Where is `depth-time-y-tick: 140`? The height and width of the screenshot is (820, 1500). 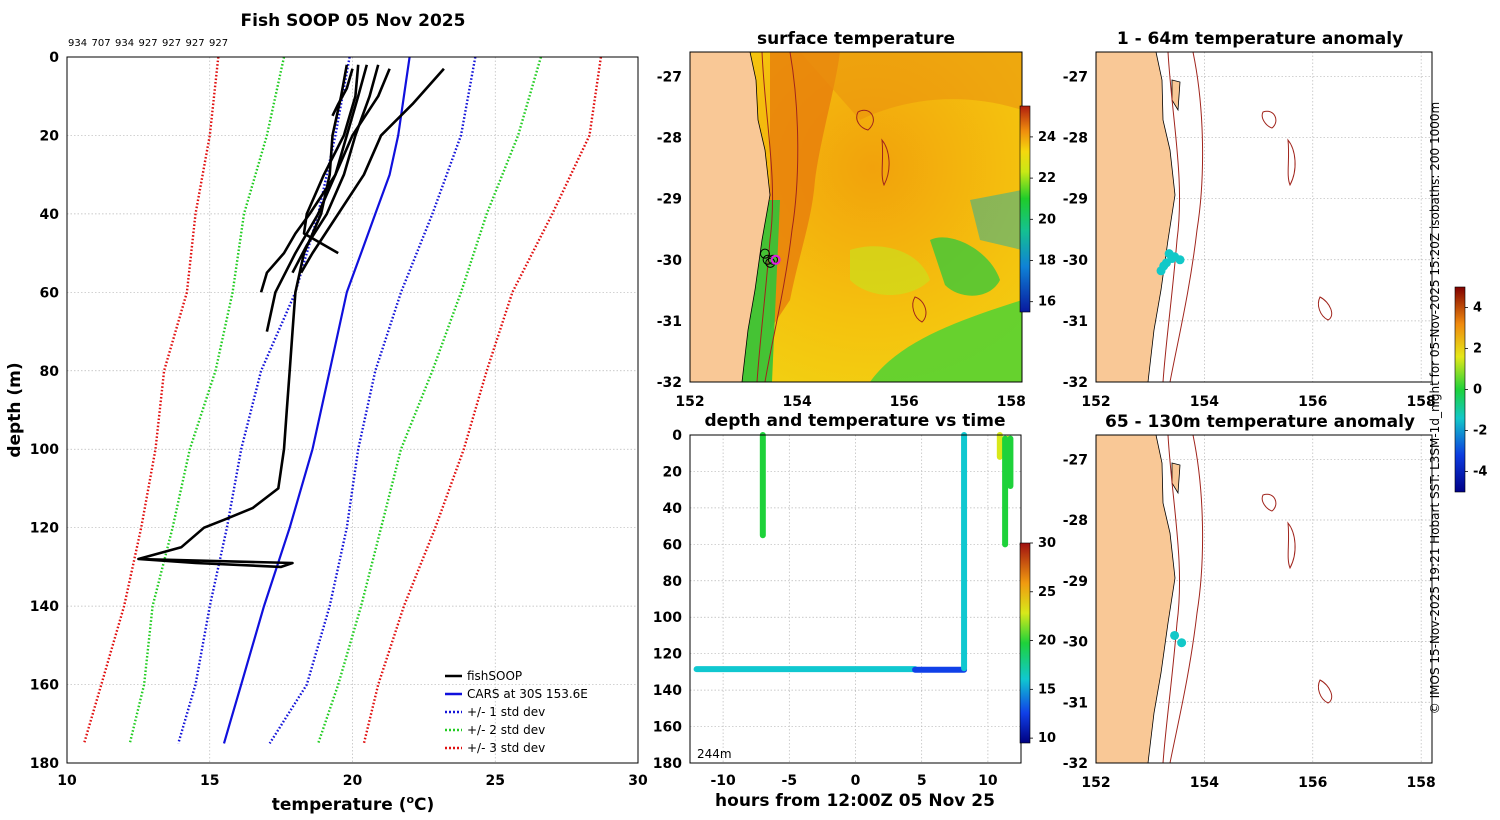
depth-time-y-tick: 140 is located at coordinates (667, 691).